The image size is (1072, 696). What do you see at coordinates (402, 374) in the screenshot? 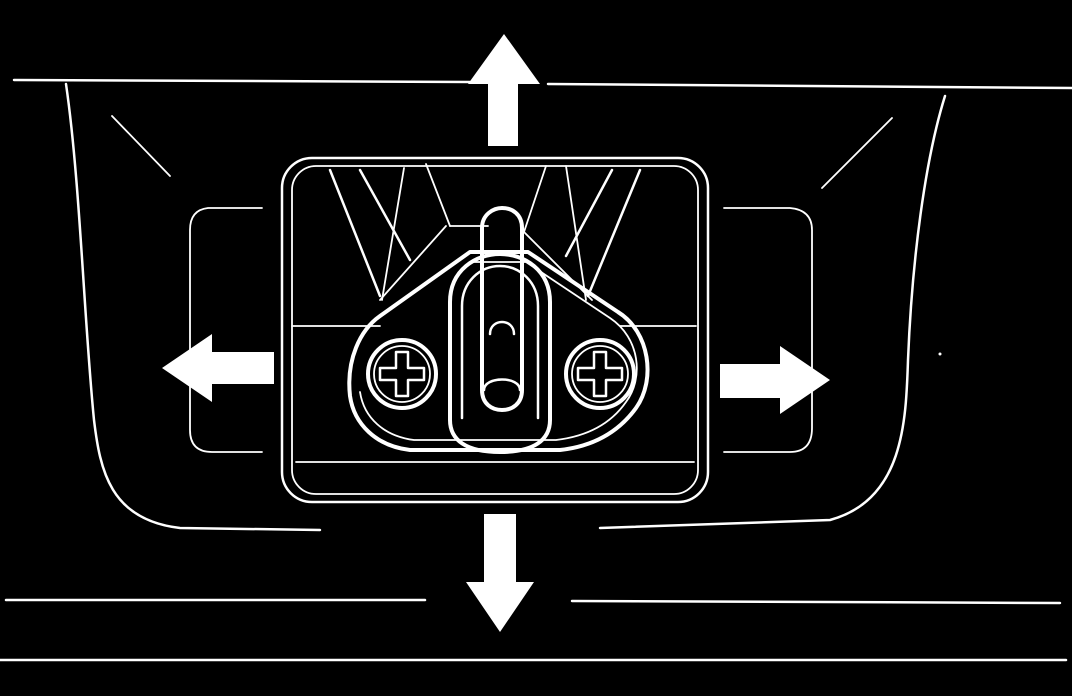
I see `phillips-screw-left` at bounding box center [402, 374].